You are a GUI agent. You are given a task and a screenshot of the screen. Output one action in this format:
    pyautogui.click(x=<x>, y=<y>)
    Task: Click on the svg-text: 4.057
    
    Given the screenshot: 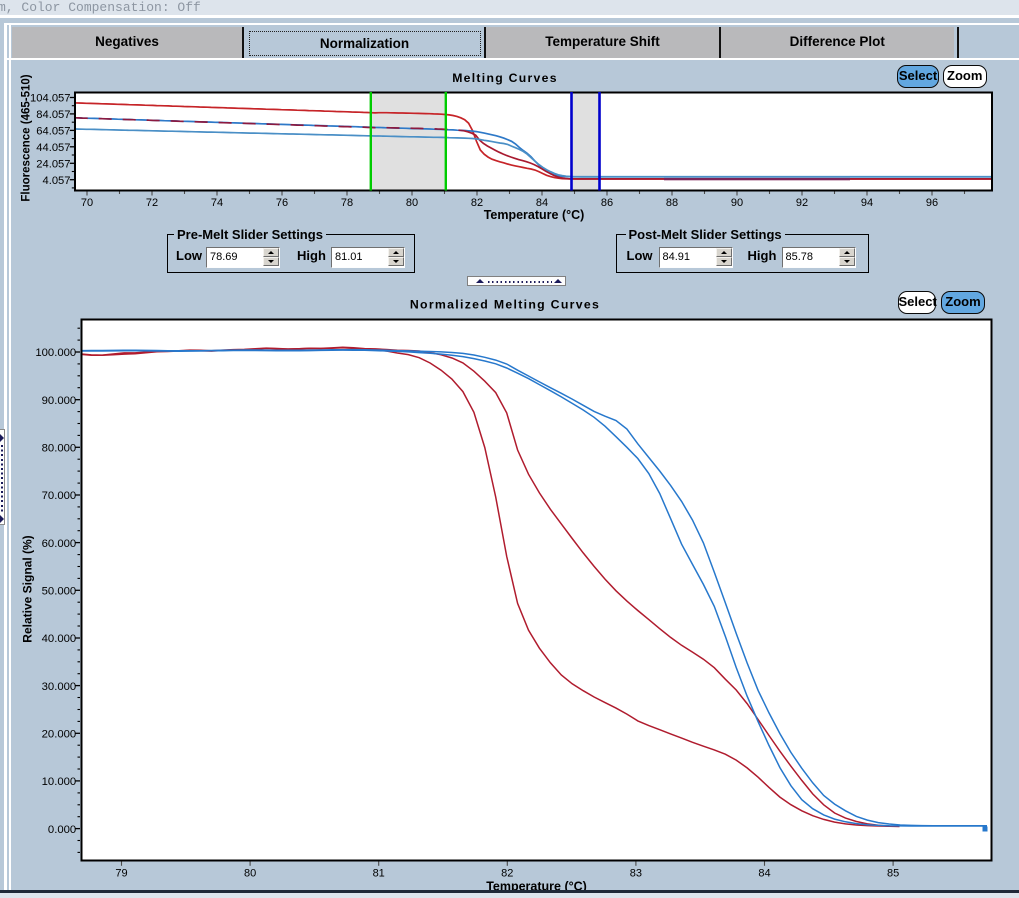 What is the action you would take?
    pyautogui.click(x=57, y=181)
    